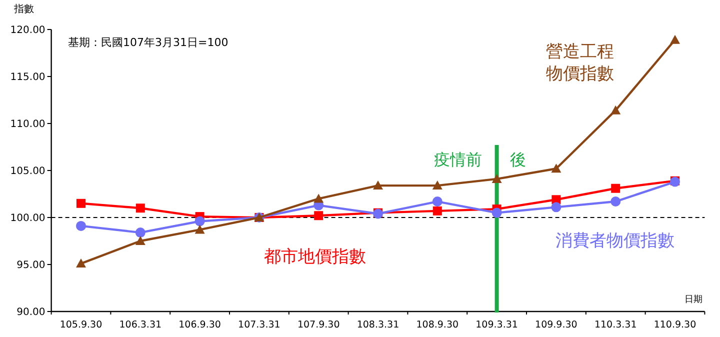 The height and width of the screenshot is (337, 720). What do you see at coordinates (315, 257) in the screenshot?
I see `series-label: 都市地價指數` at bounding box center [315, 257].